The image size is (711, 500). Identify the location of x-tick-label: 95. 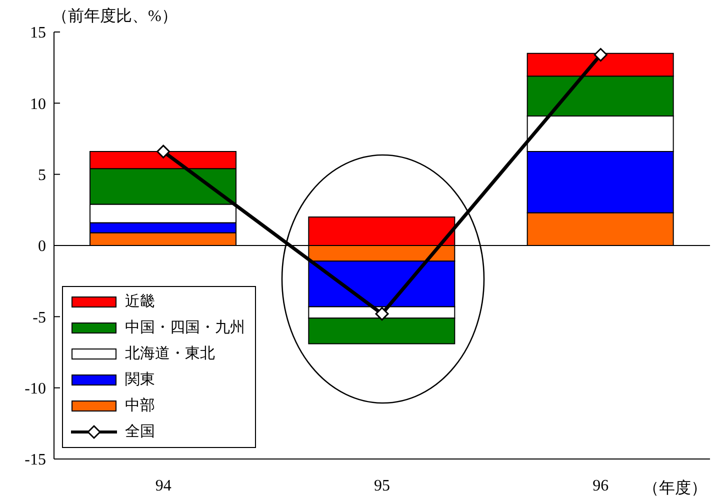
(382, 485).